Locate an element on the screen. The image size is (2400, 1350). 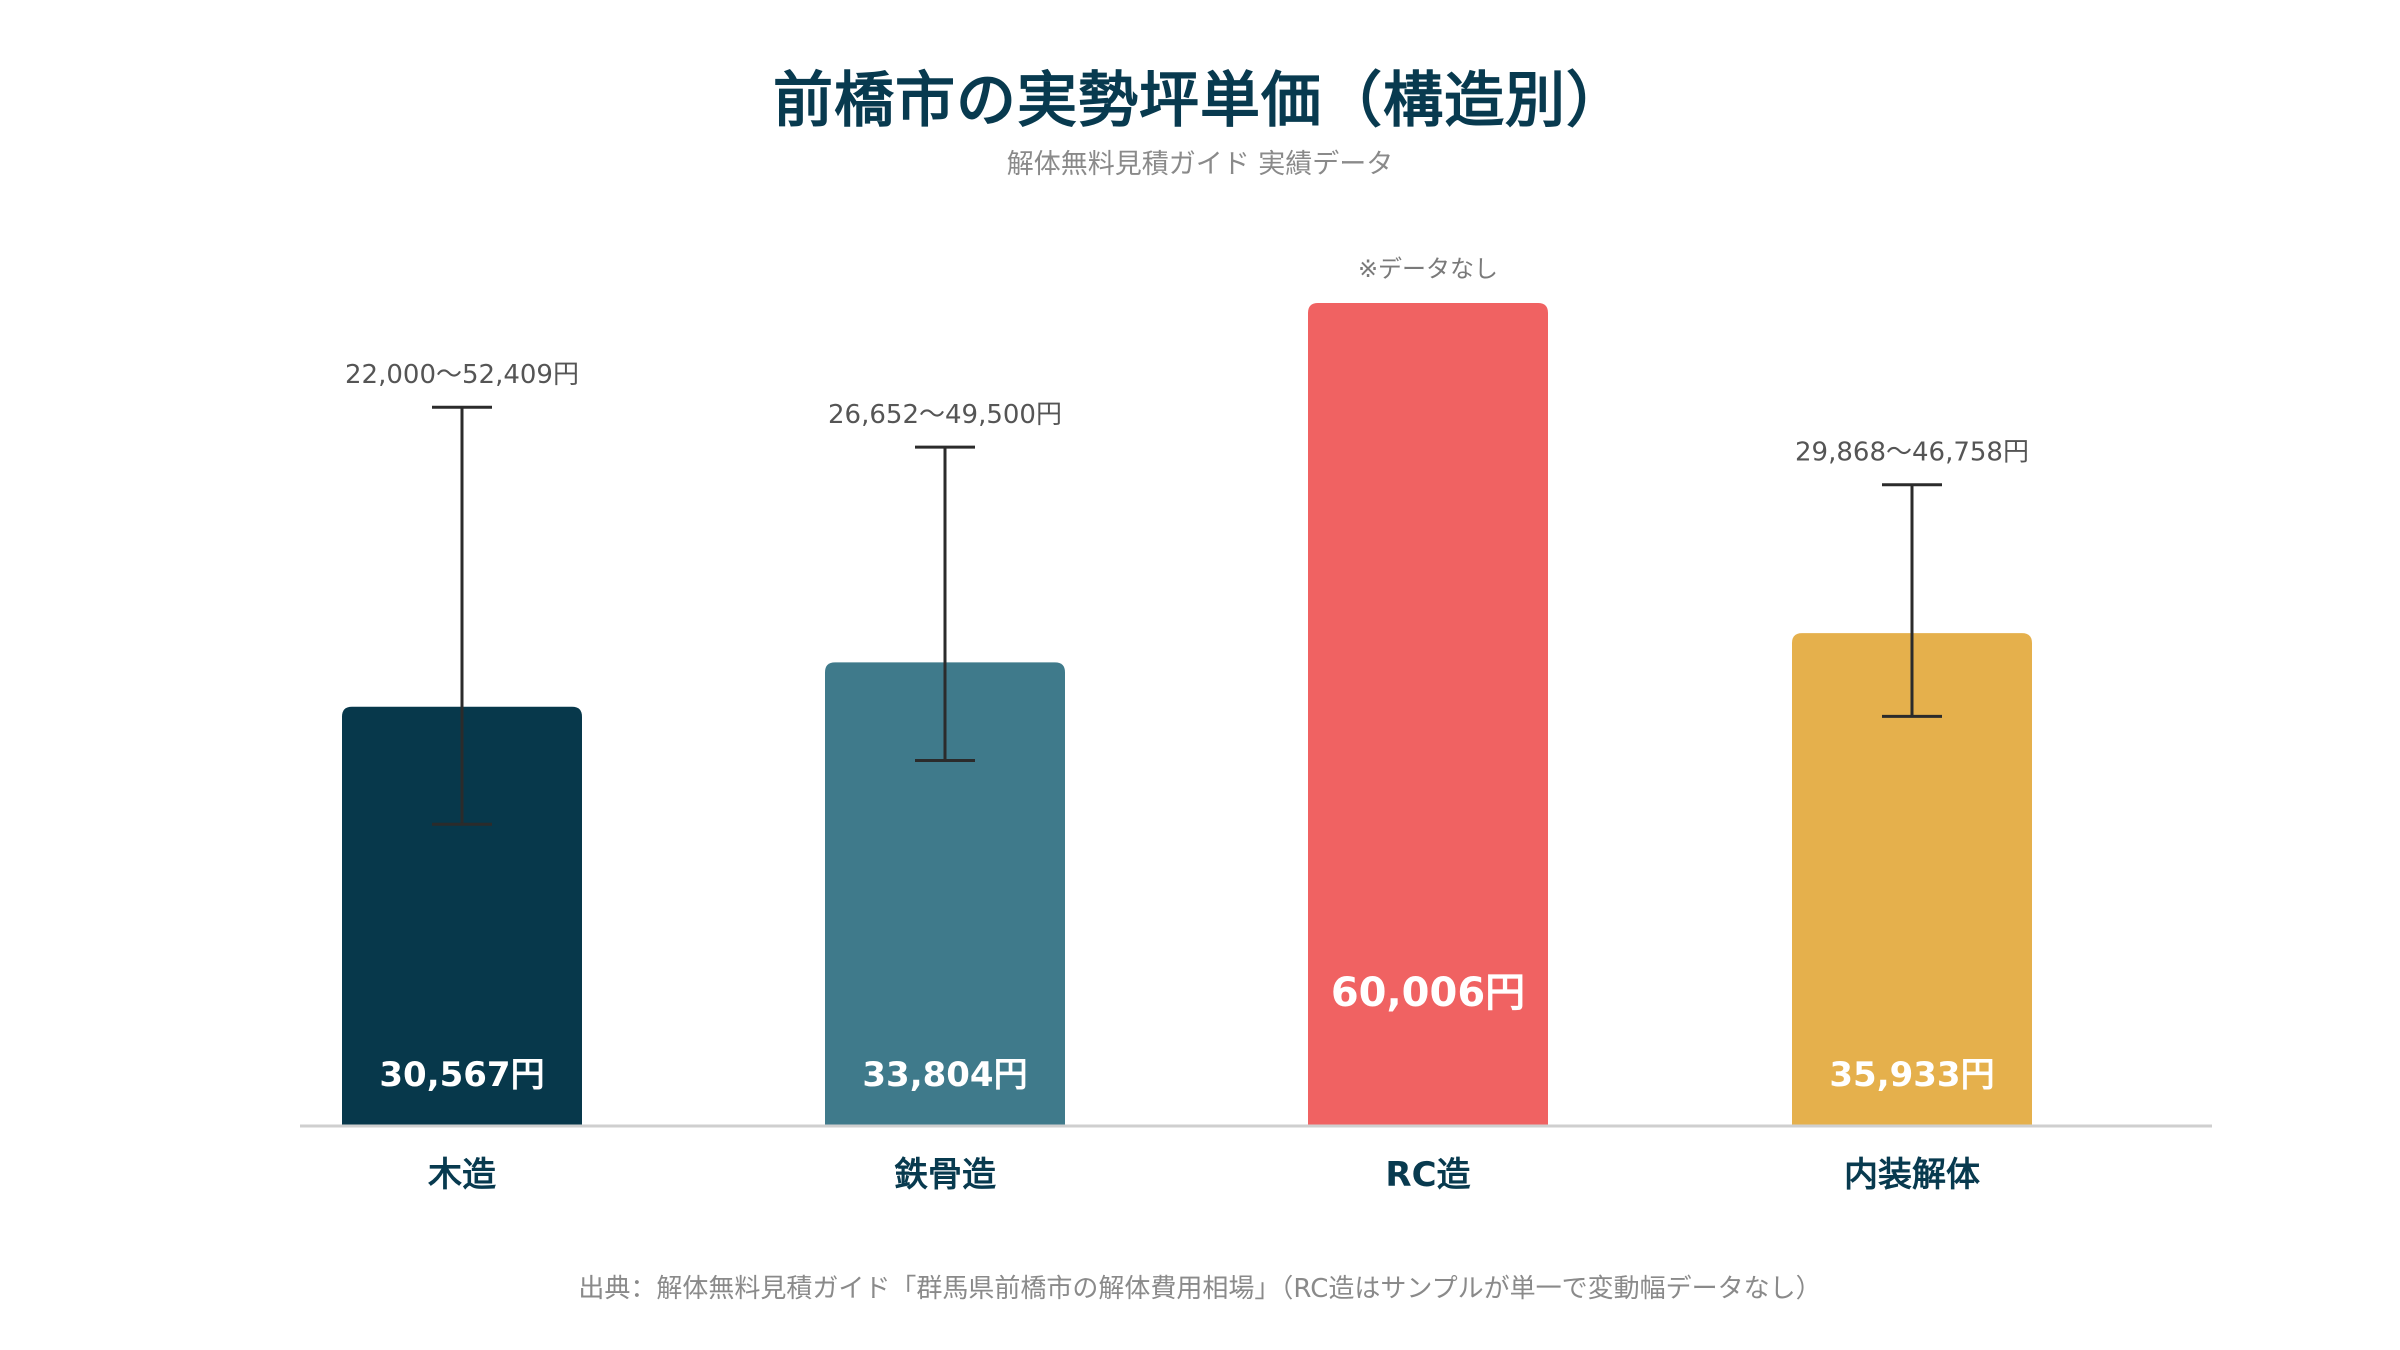
category-label: 木造 is located at coordinates (461, 1175).